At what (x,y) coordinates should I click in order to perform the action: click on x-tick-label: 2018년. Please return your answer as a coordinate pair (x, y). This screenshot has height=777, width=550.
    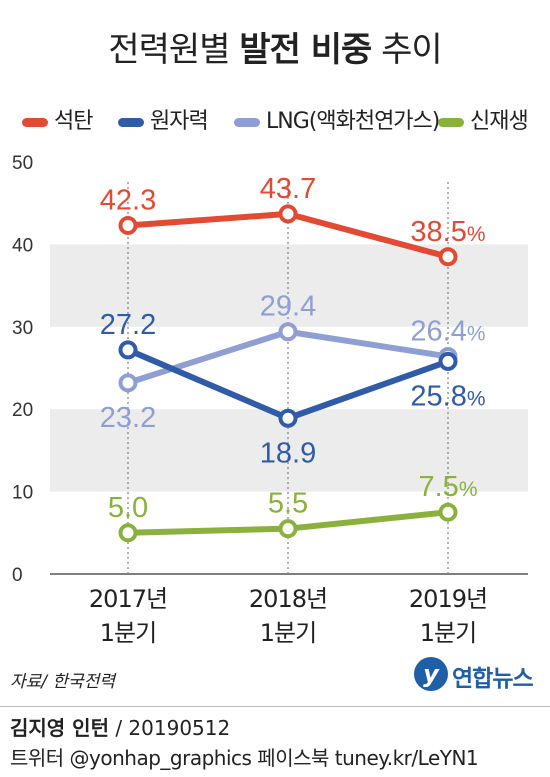
    Looking at the image, I should click on (288, 599).